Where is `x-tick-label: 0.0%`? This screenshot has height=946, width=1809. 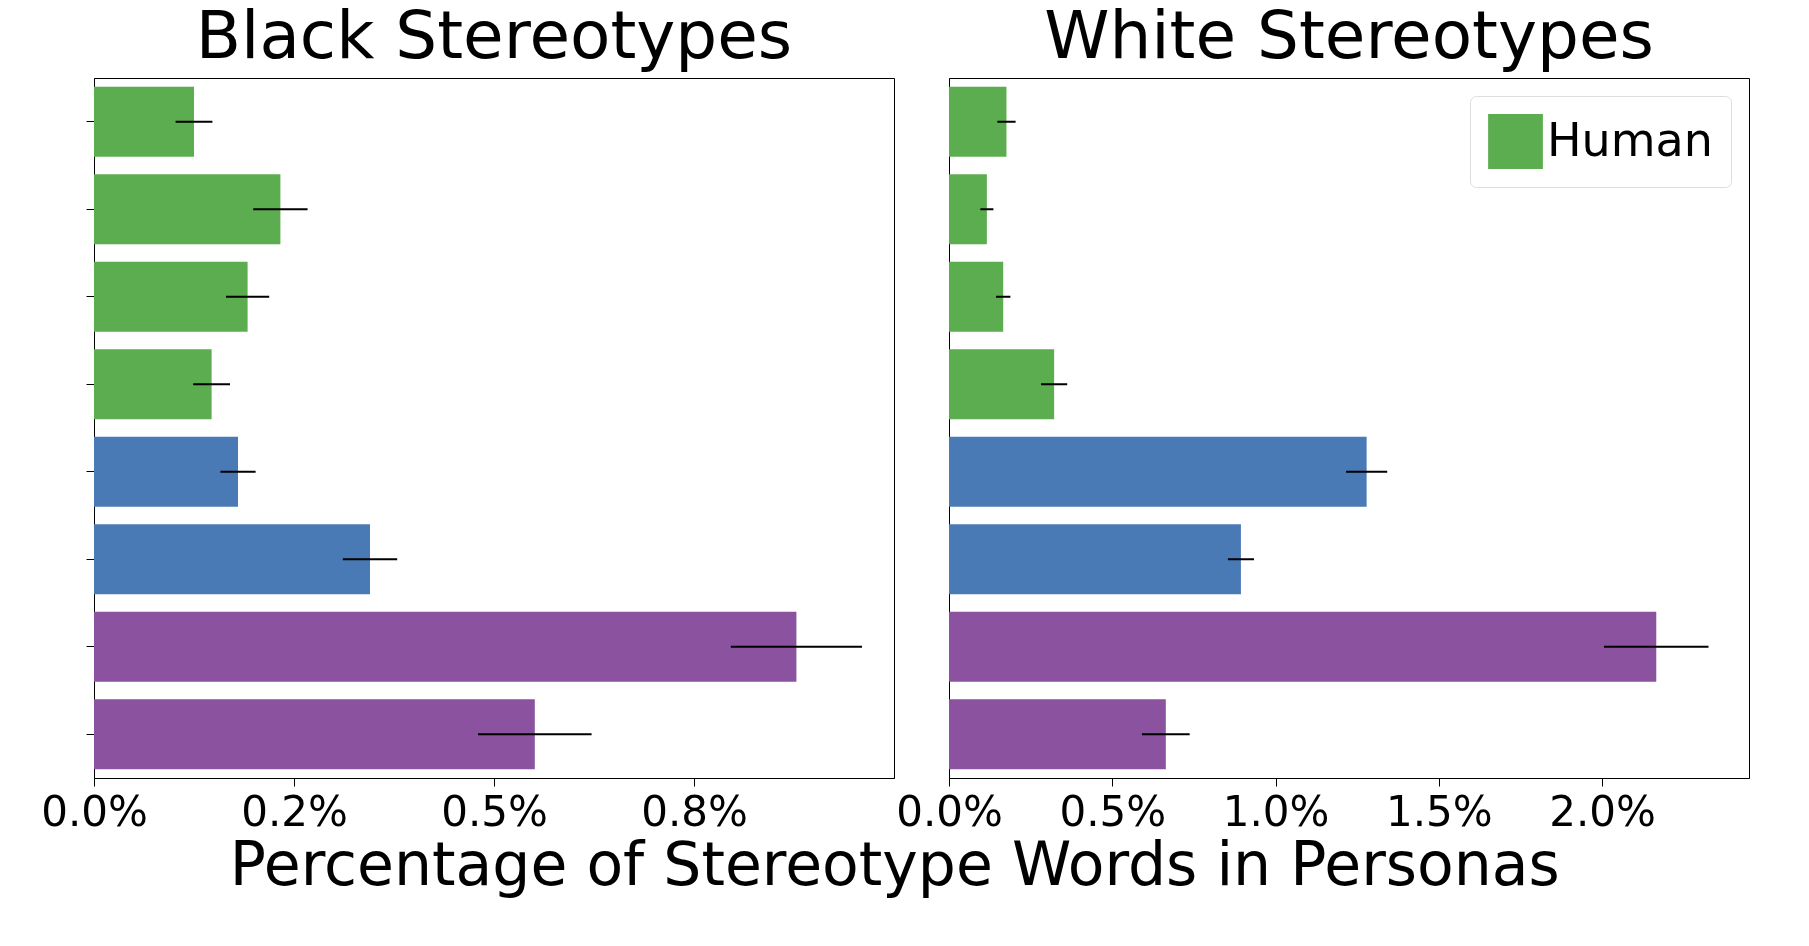
x-tick-label: 0.0% is located at coordinates (94, 811).